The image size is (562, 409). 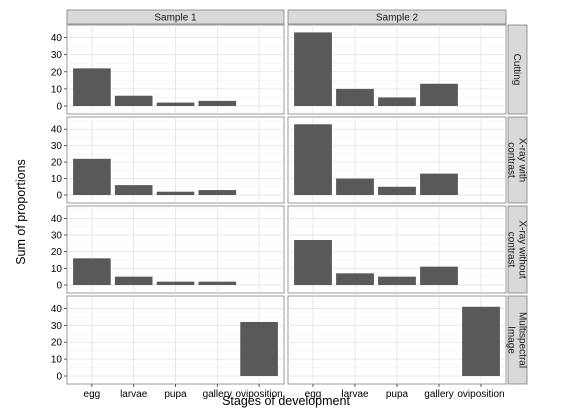 I want to click on row-strip-x-ray-without-contrast, so click(x=517, y=249).